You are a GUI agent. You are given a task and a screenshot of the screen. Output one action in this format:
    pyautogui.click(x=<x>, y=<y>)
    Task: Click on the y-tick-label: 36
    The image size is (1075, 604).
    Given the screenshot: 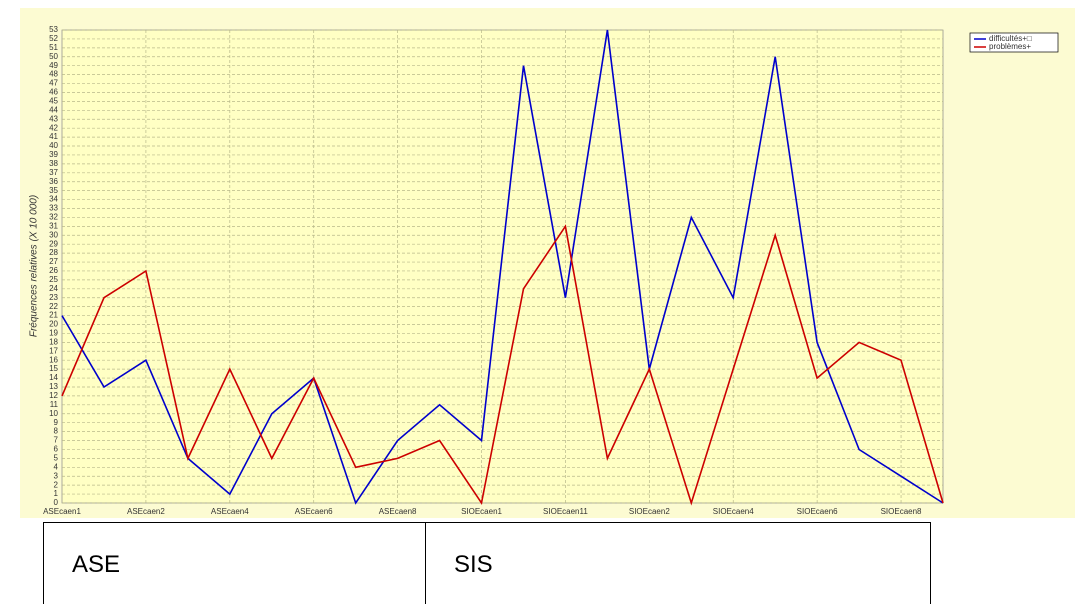 What is the action you would take?
    pyautogui.click(x=53, y=181)
    